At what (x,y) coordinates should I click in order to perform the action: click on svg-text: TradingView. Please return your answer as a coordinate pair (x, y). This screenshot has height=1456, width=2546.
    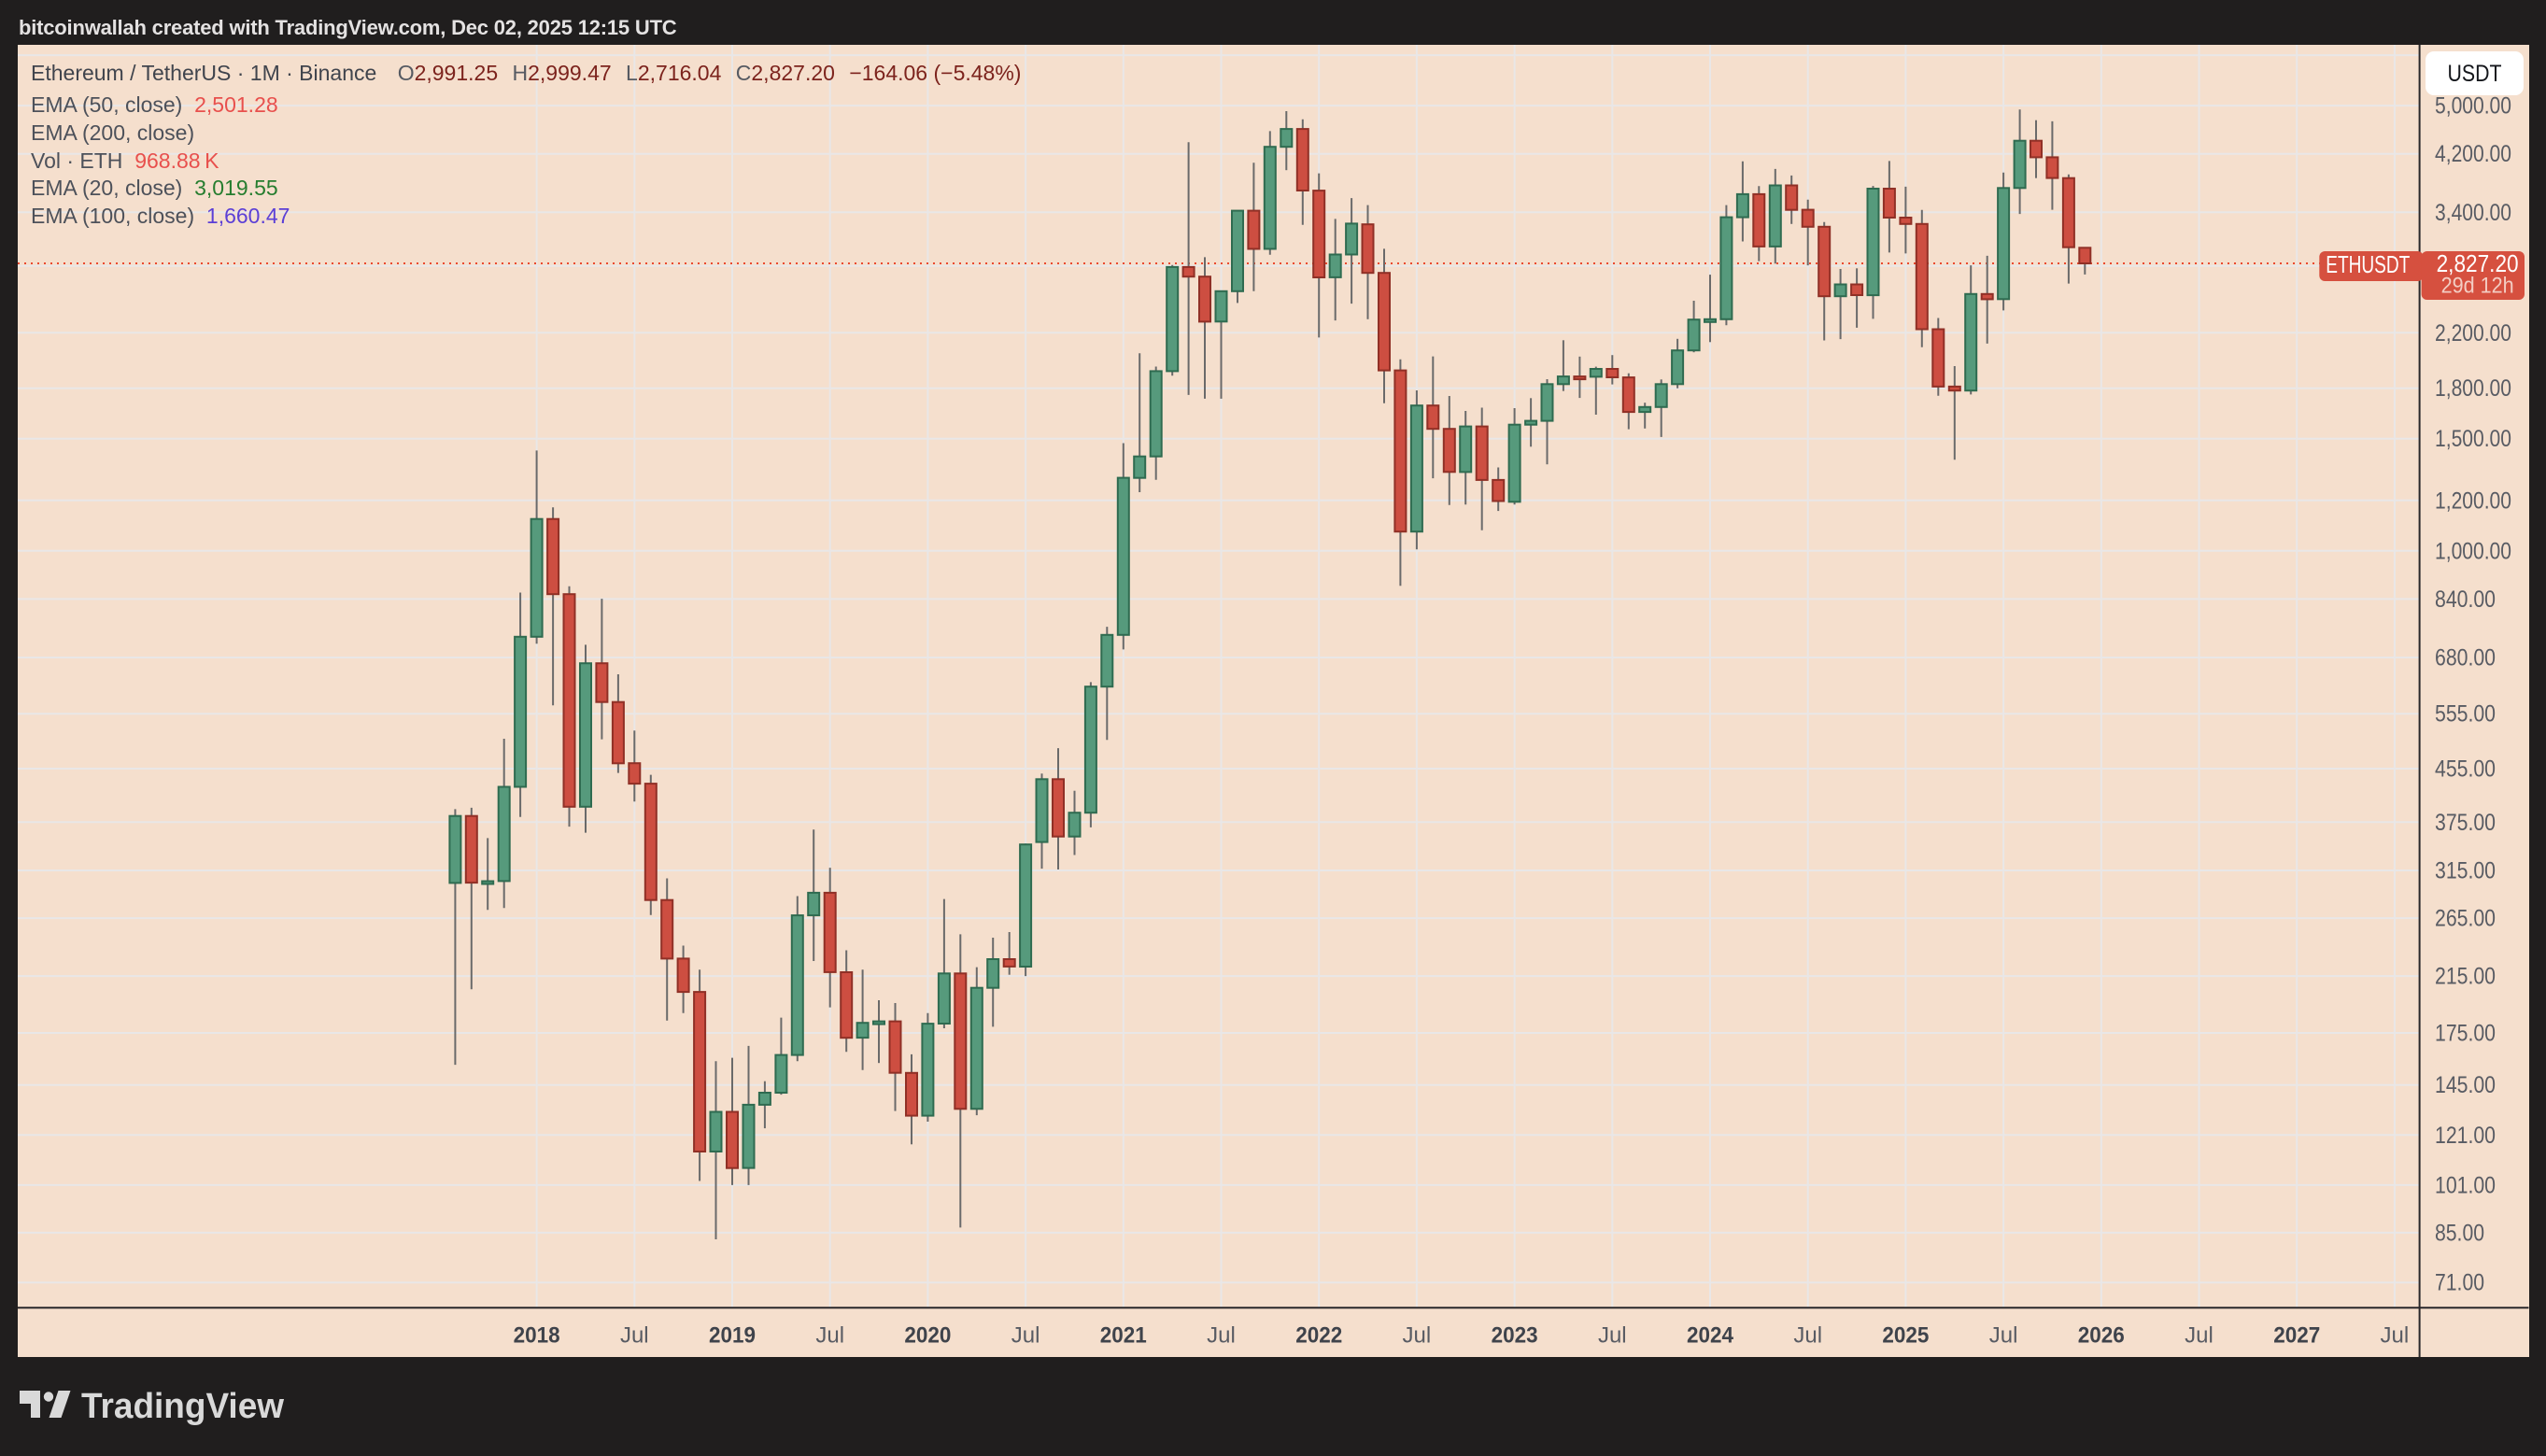
    Looking at the image, I should click on (183, 1407).